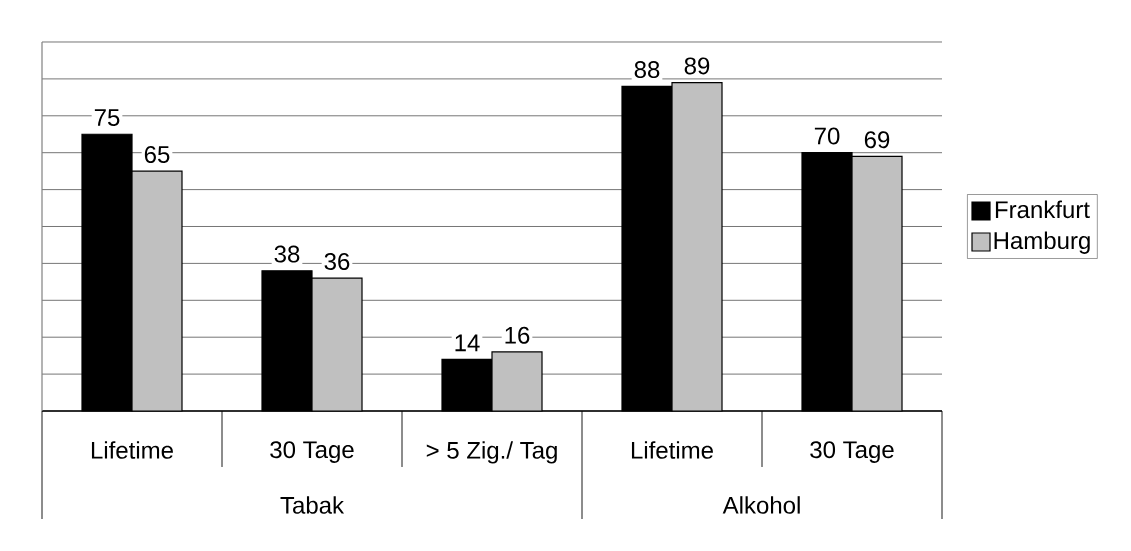  I want to click on data-label: 75, so click(107, 118).